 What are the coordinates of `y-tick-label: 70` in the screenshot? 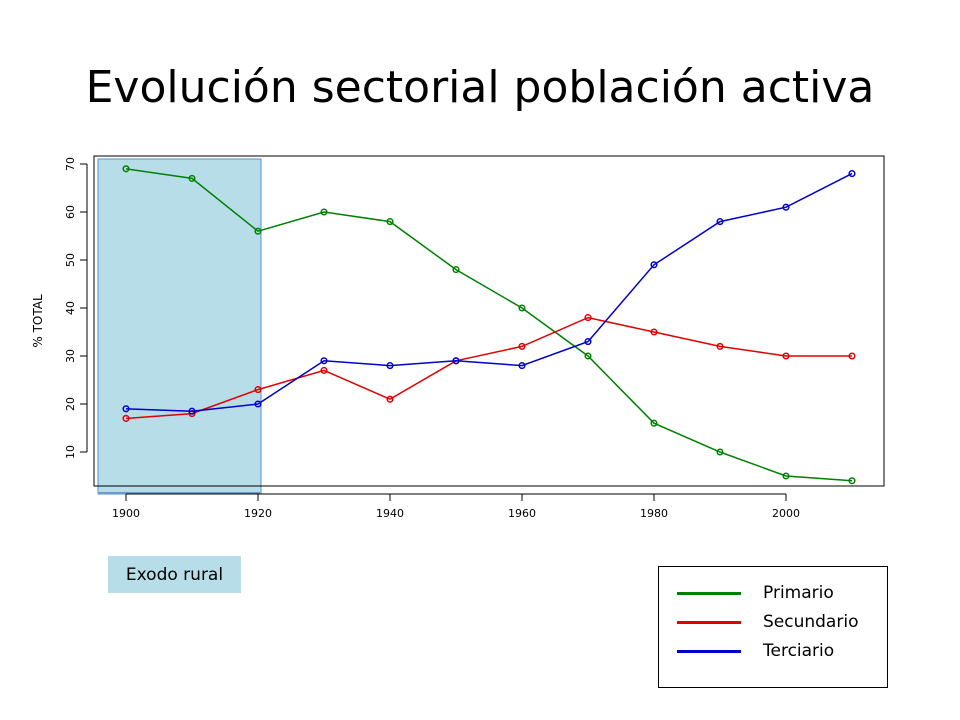 It's located at (70, 164).